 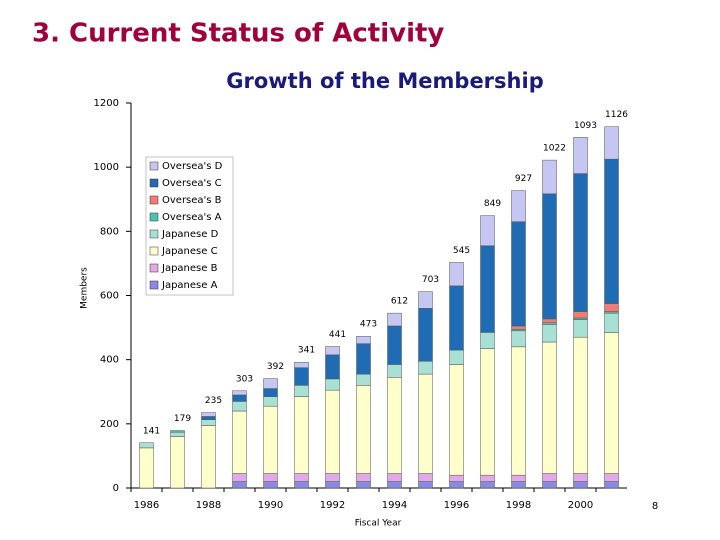 What do you see at coordinates (461, 251) in the screenshot?
I see `total-label: 545` at bounding box center [461, 251].